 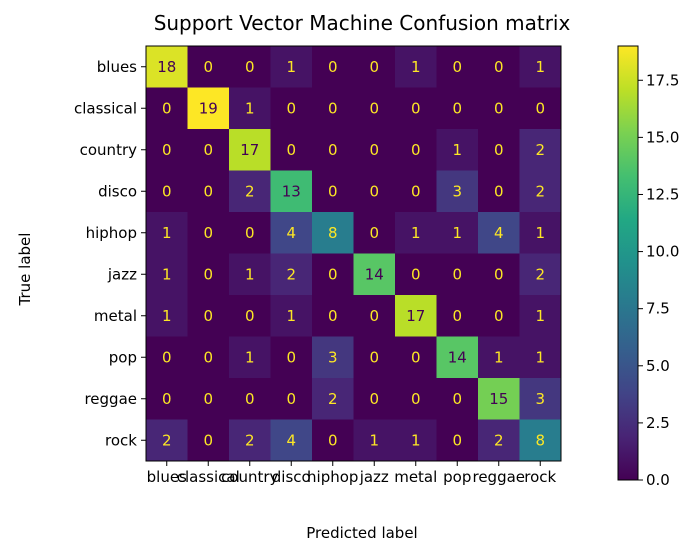 I want to click on y-tick-label: pop, so click(x=123, y=357).